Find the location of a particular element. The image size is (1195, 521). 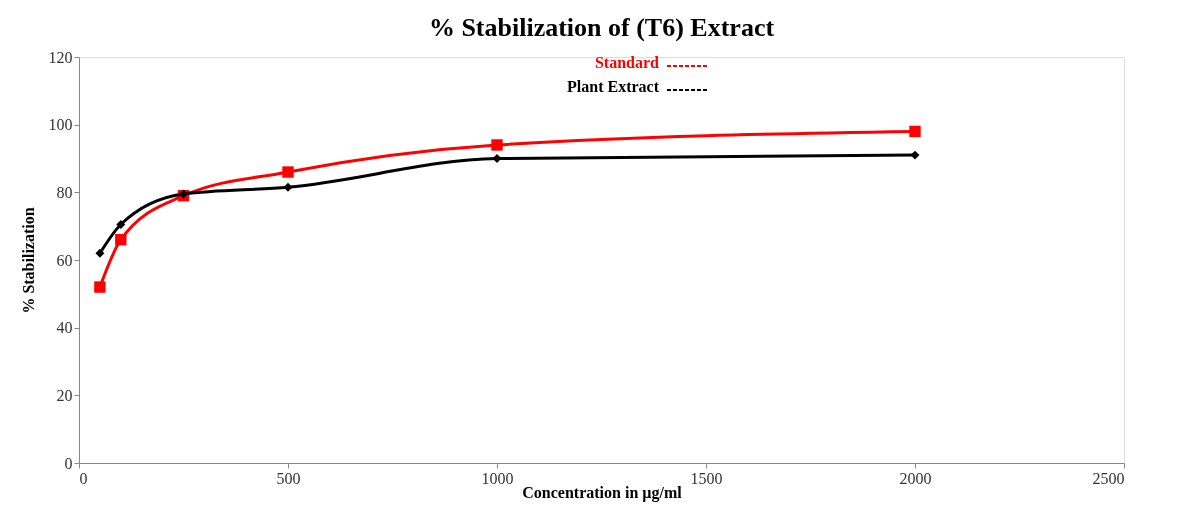

chart-title: % Stabilization of (T6) Extract is located at coordinates (601, 27).